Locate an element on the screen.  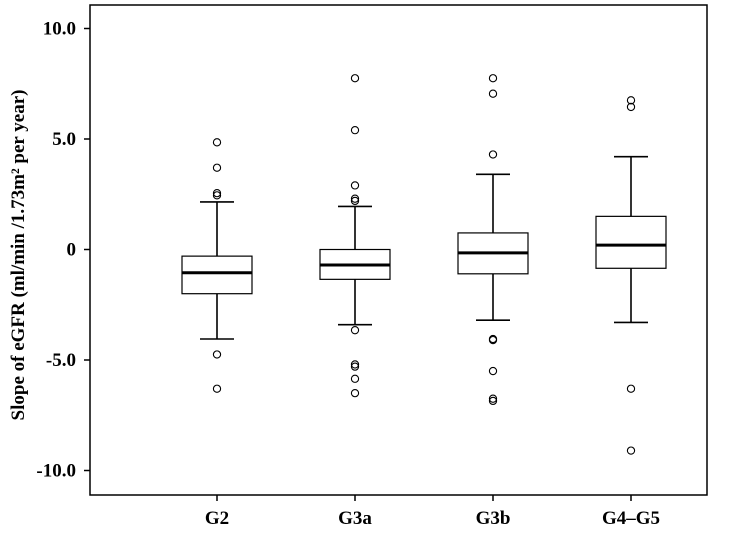
y-tick-label: 5.0 is located at coordinates (64, 139).